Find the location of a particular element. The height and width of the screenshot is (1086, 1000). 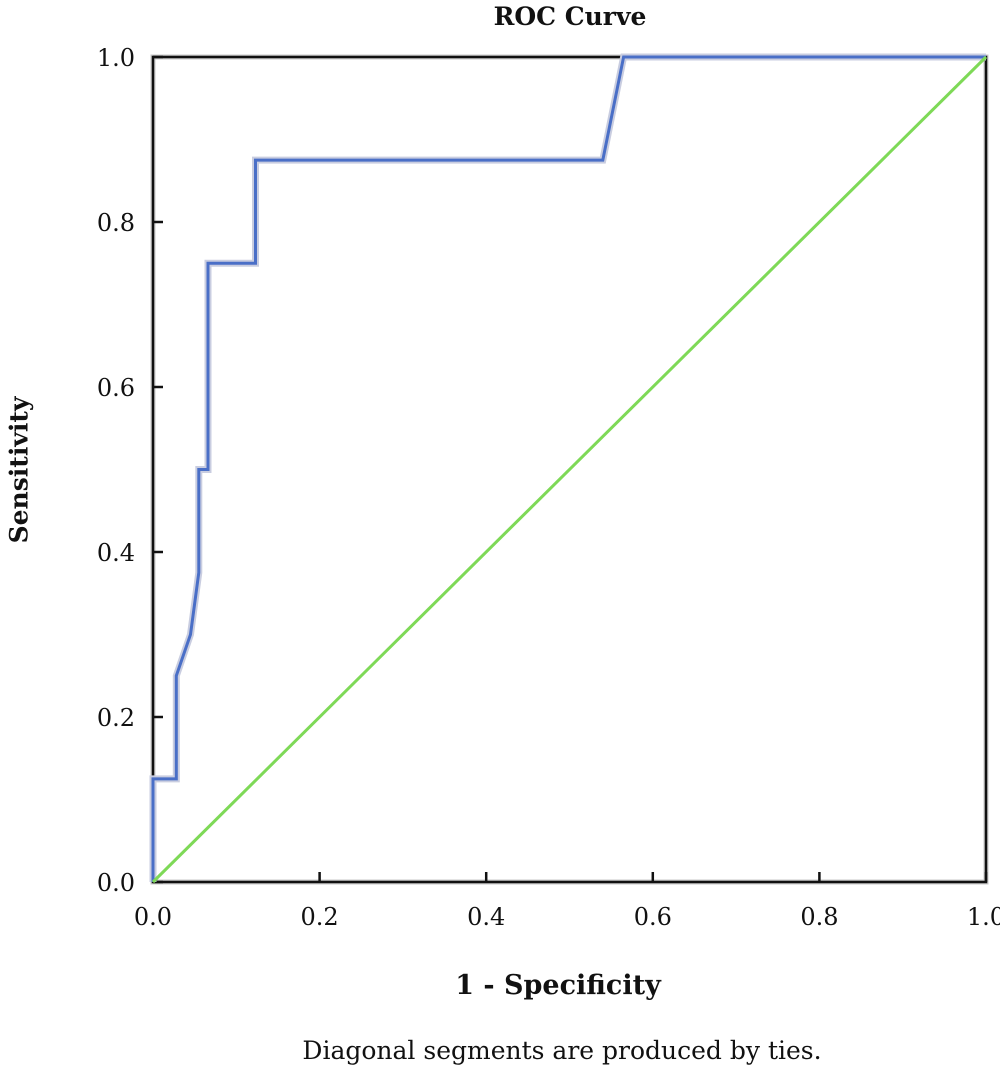

x-tick-label: 1.0 is located at coordinates (983, 917).